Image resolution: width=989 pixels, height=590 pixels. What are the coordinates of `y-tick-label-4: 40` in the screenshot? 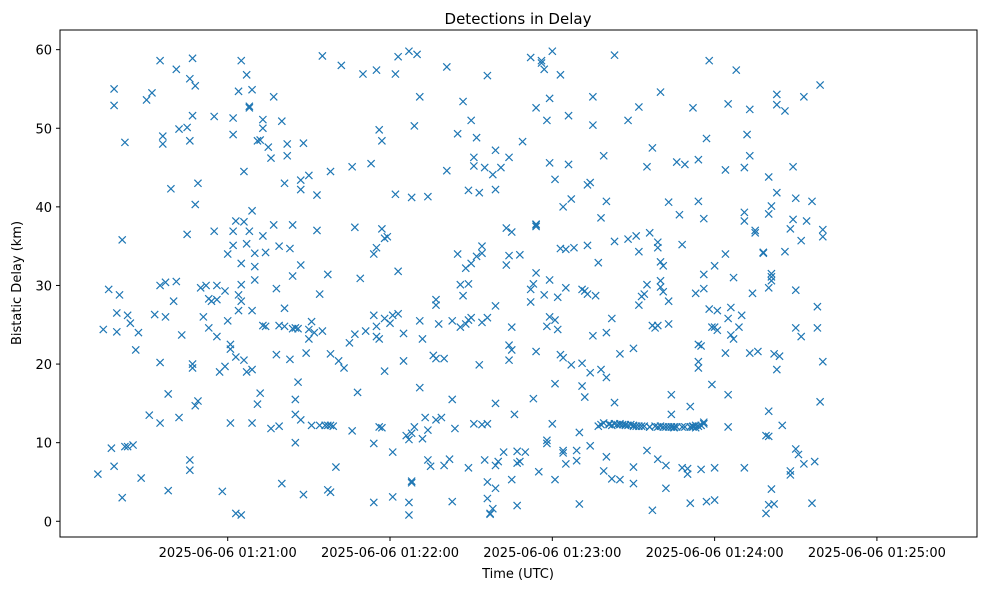 It's located at (43, 208).